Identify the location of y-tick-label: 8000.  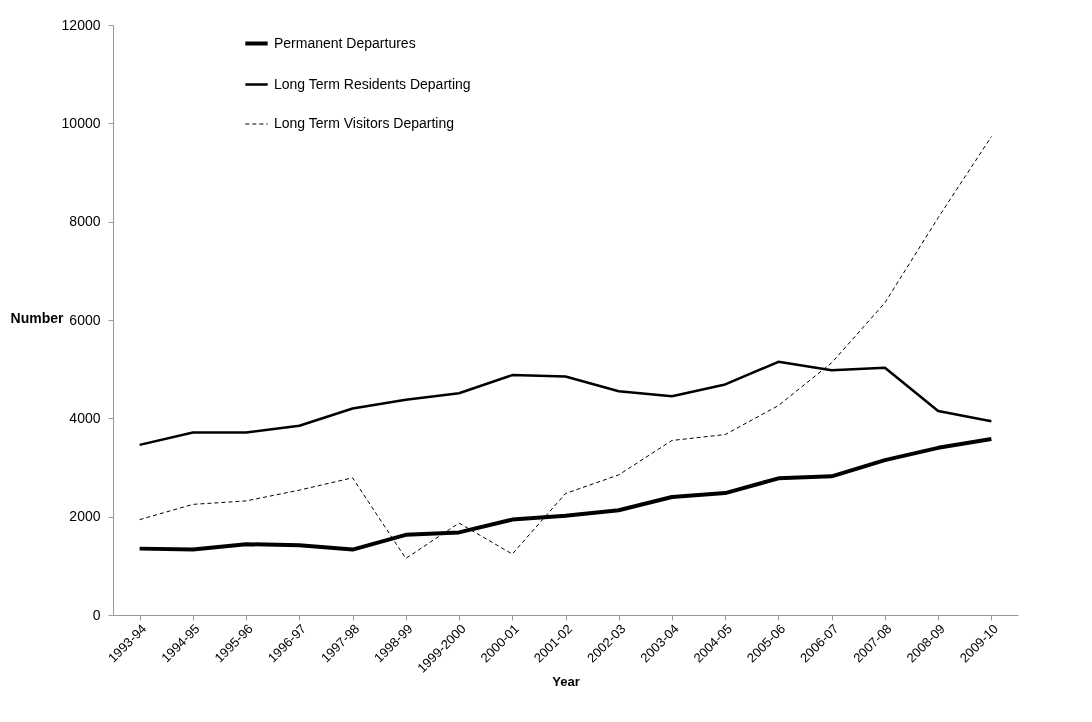
(85, 221).